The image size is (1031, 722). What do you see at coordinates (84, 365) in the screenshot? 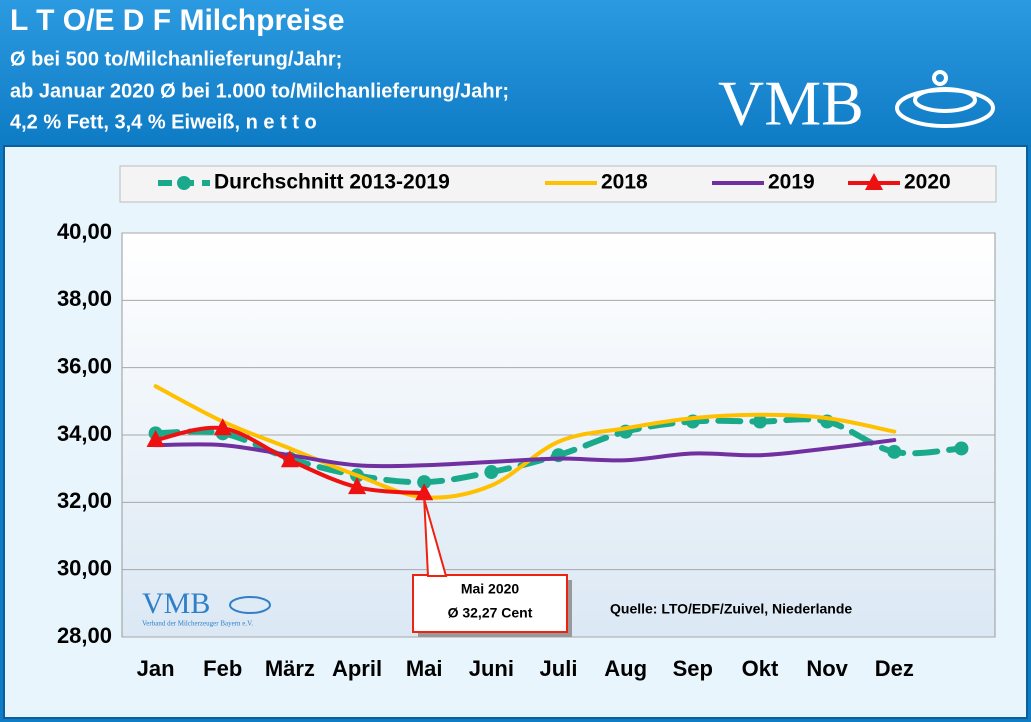
I see `y-tick-label: 36,00` at bounding box center [84, 365].